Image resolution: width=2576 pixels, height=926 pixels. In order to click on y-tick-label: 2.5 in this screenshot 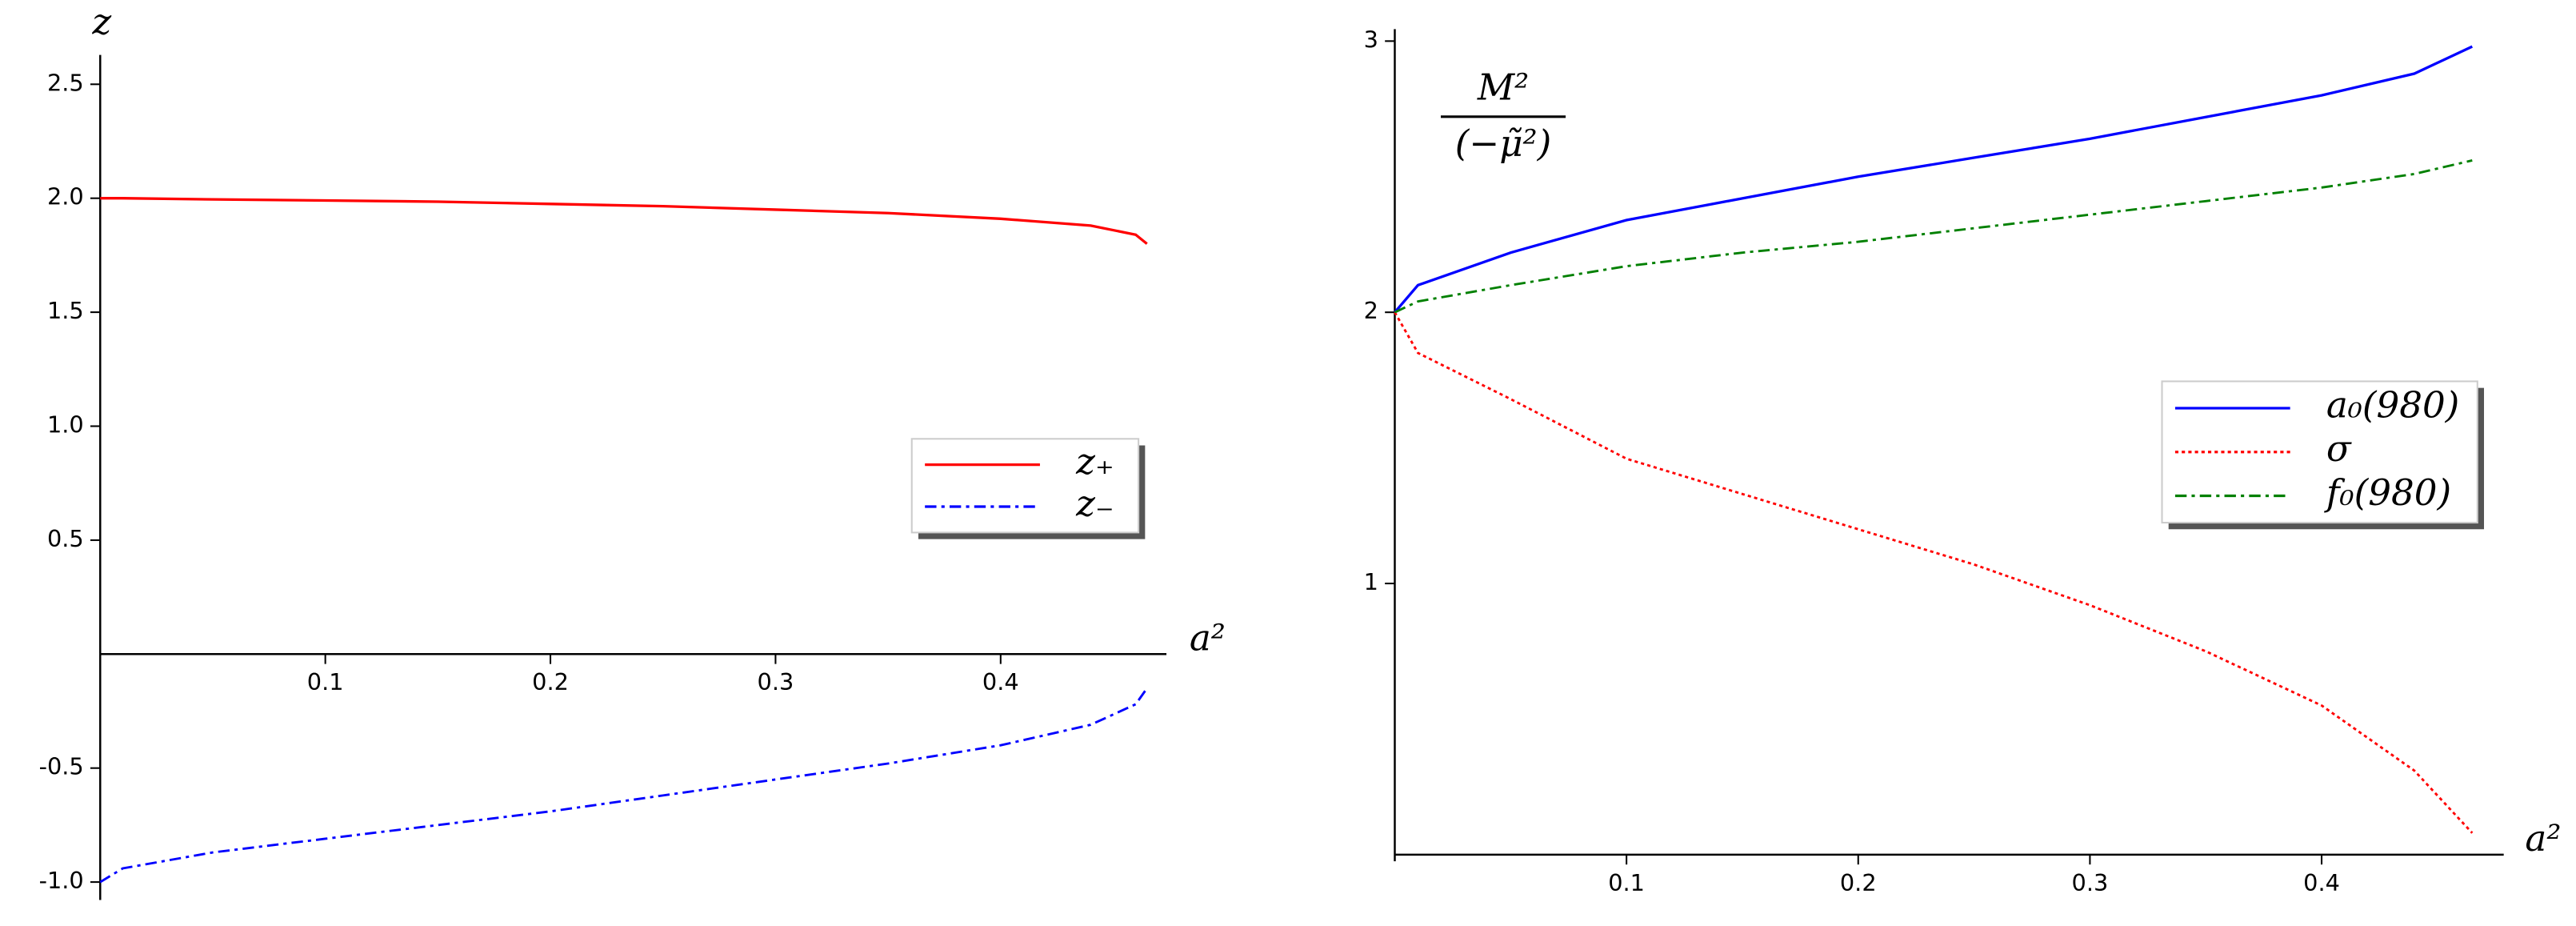, I will do `click(65, 82)`.